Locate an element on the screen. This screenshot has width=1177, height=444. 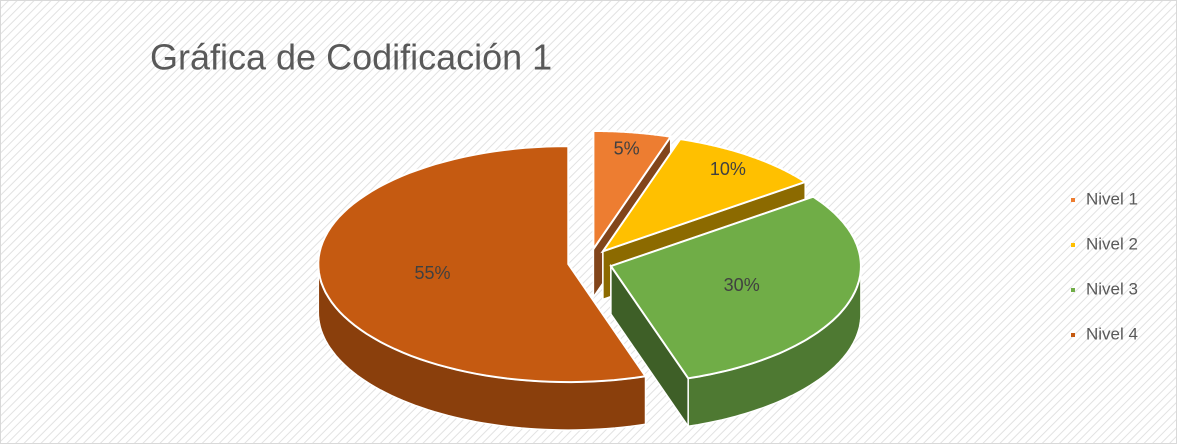
legend-label: Nivel 1 is located at coordinates (1112, 198).